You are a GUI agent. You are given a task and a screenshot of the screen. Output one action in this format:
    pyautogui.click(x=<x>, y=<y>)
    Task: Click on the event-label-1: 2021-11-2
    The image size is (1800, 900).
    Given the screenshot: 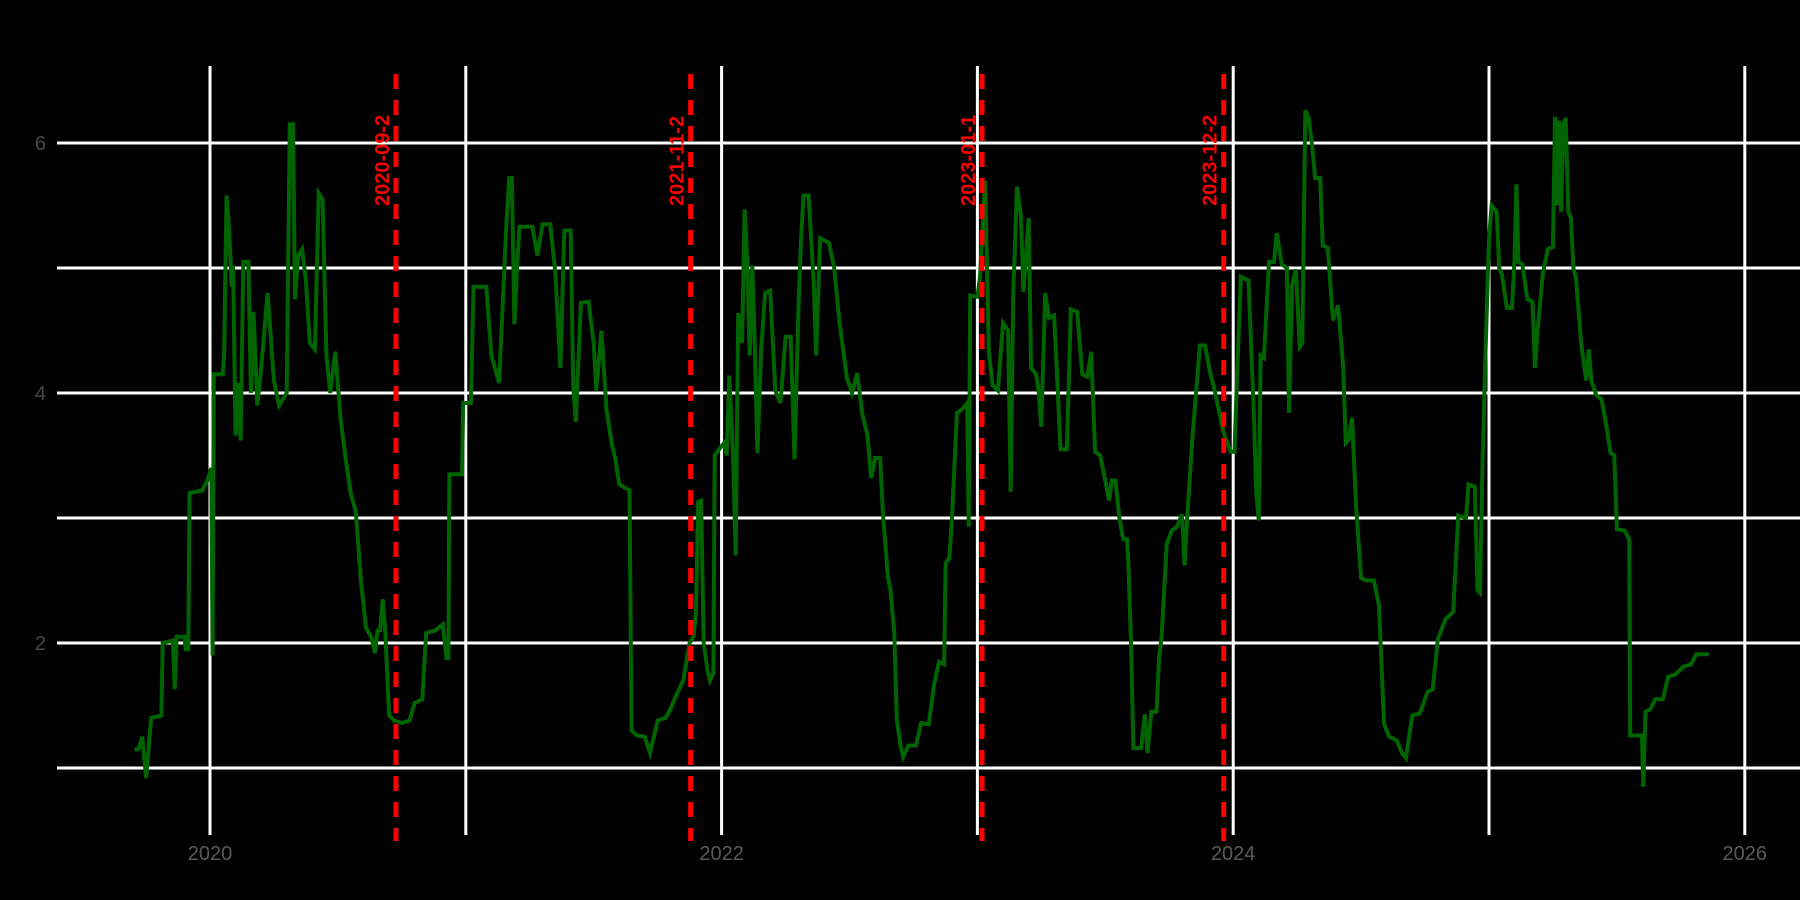 What is the action you would take?
    pyautogui.click(x=678, y=161)
    